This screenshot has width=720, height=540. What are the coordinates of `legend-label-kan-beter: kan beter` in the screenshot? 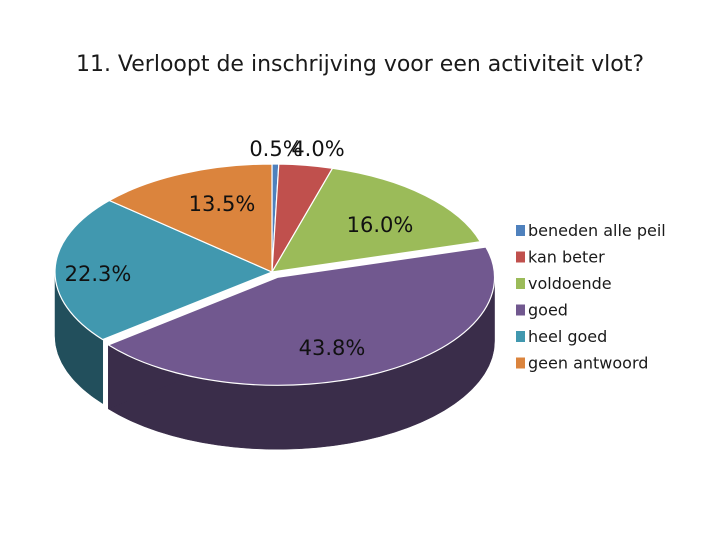 It's located at (566, 257).